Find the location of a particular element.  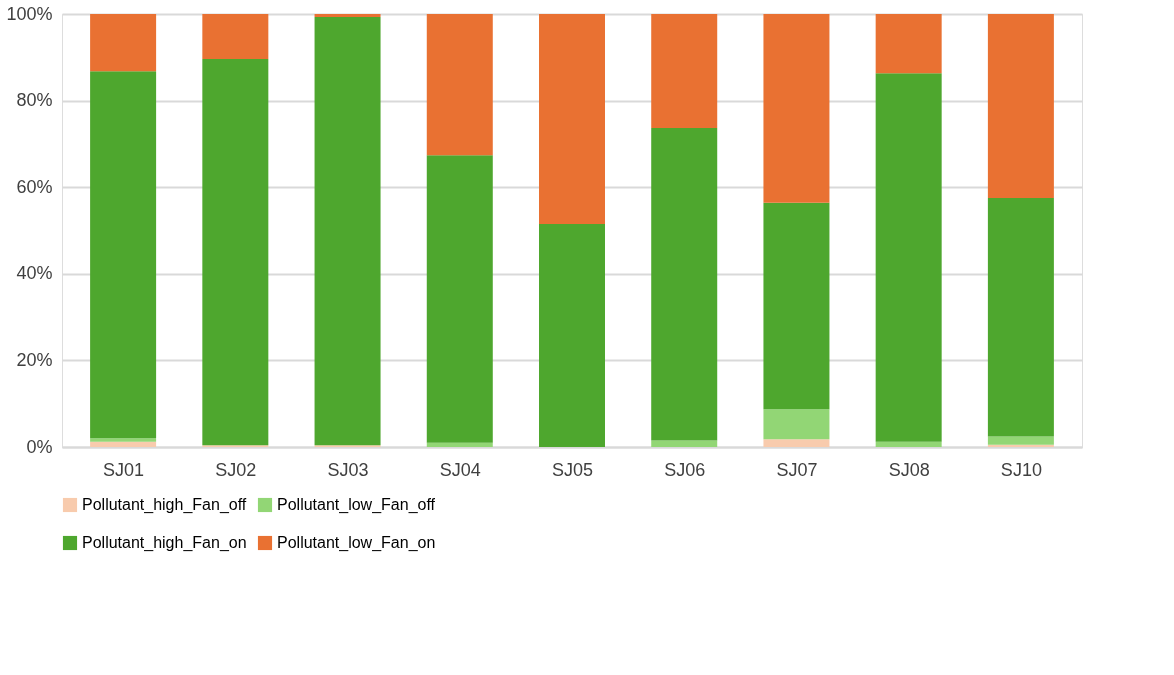

x-tick-label: SJ10 is located at coordinates (1021, 469).